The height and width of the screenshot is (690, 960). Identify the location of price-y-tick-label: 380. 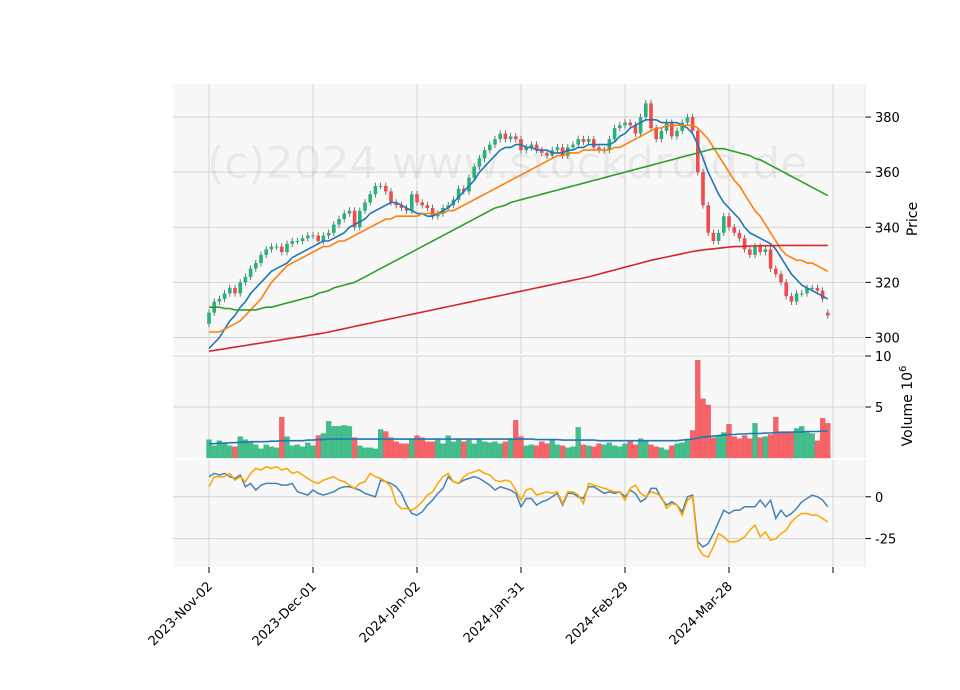
(887, 118).